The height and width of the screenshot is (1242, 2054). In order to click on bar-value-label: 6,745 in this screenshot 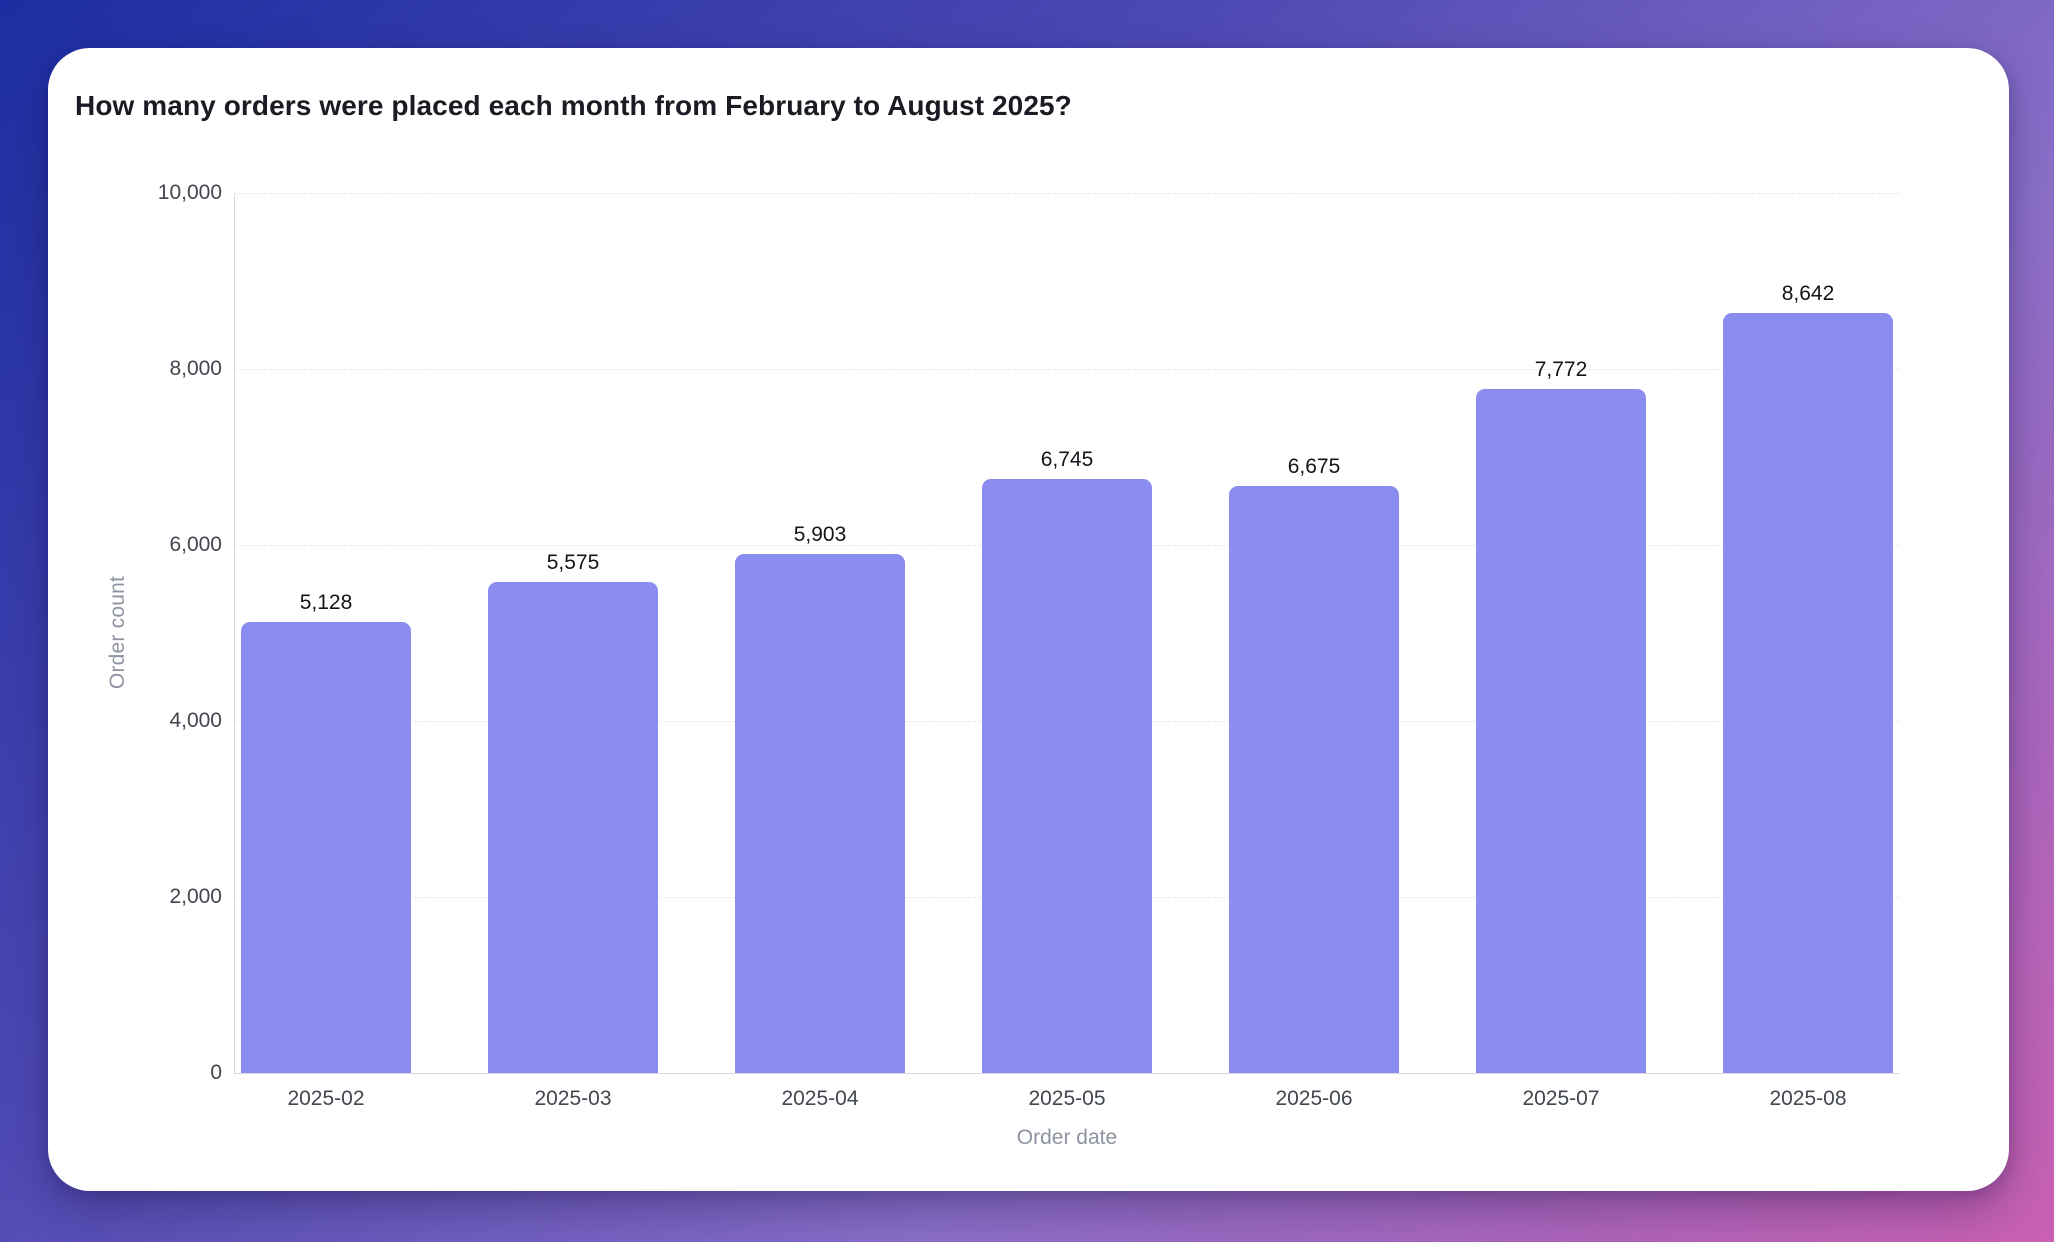, I will do `click(1067, 460)`.